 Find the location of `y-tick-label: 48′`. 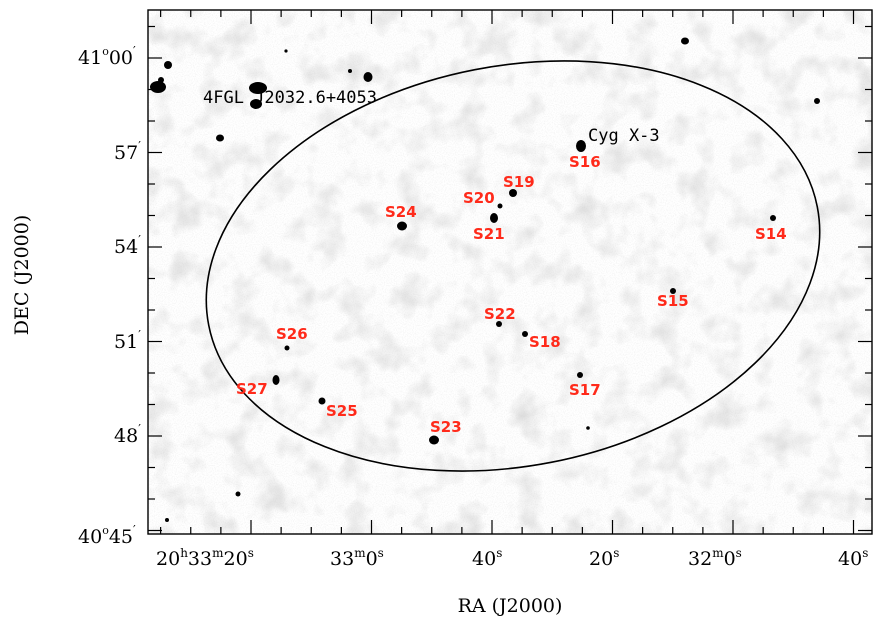

y-tick-label: 48′ is located at coordinates (127, 434).